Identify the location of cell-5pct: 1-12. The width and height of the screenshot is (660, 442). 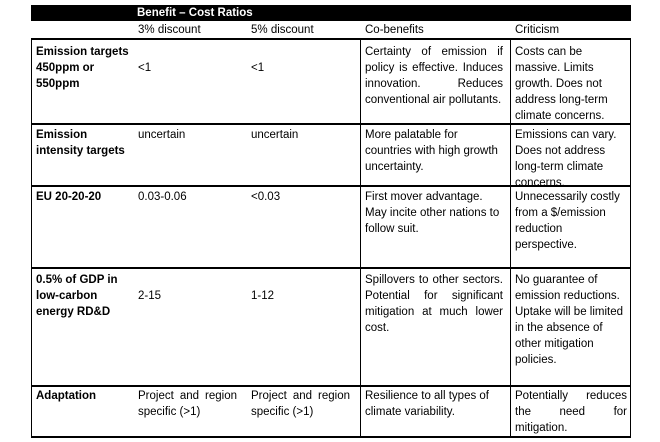
(263, 296).